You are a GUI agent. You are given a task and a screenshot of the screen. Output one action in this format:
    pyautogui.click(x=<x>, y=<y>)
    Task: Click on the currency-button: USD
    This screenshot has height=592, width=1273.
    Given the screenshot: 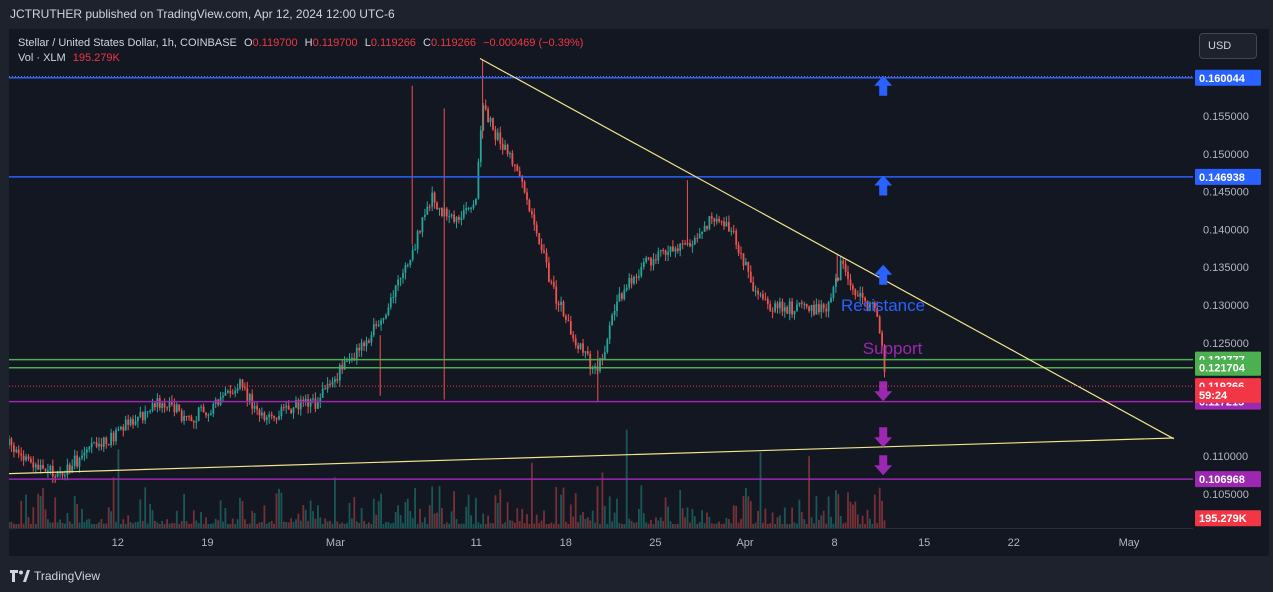 What is the action you would take?
    pyautogui.click(x=1228, y=46)
    